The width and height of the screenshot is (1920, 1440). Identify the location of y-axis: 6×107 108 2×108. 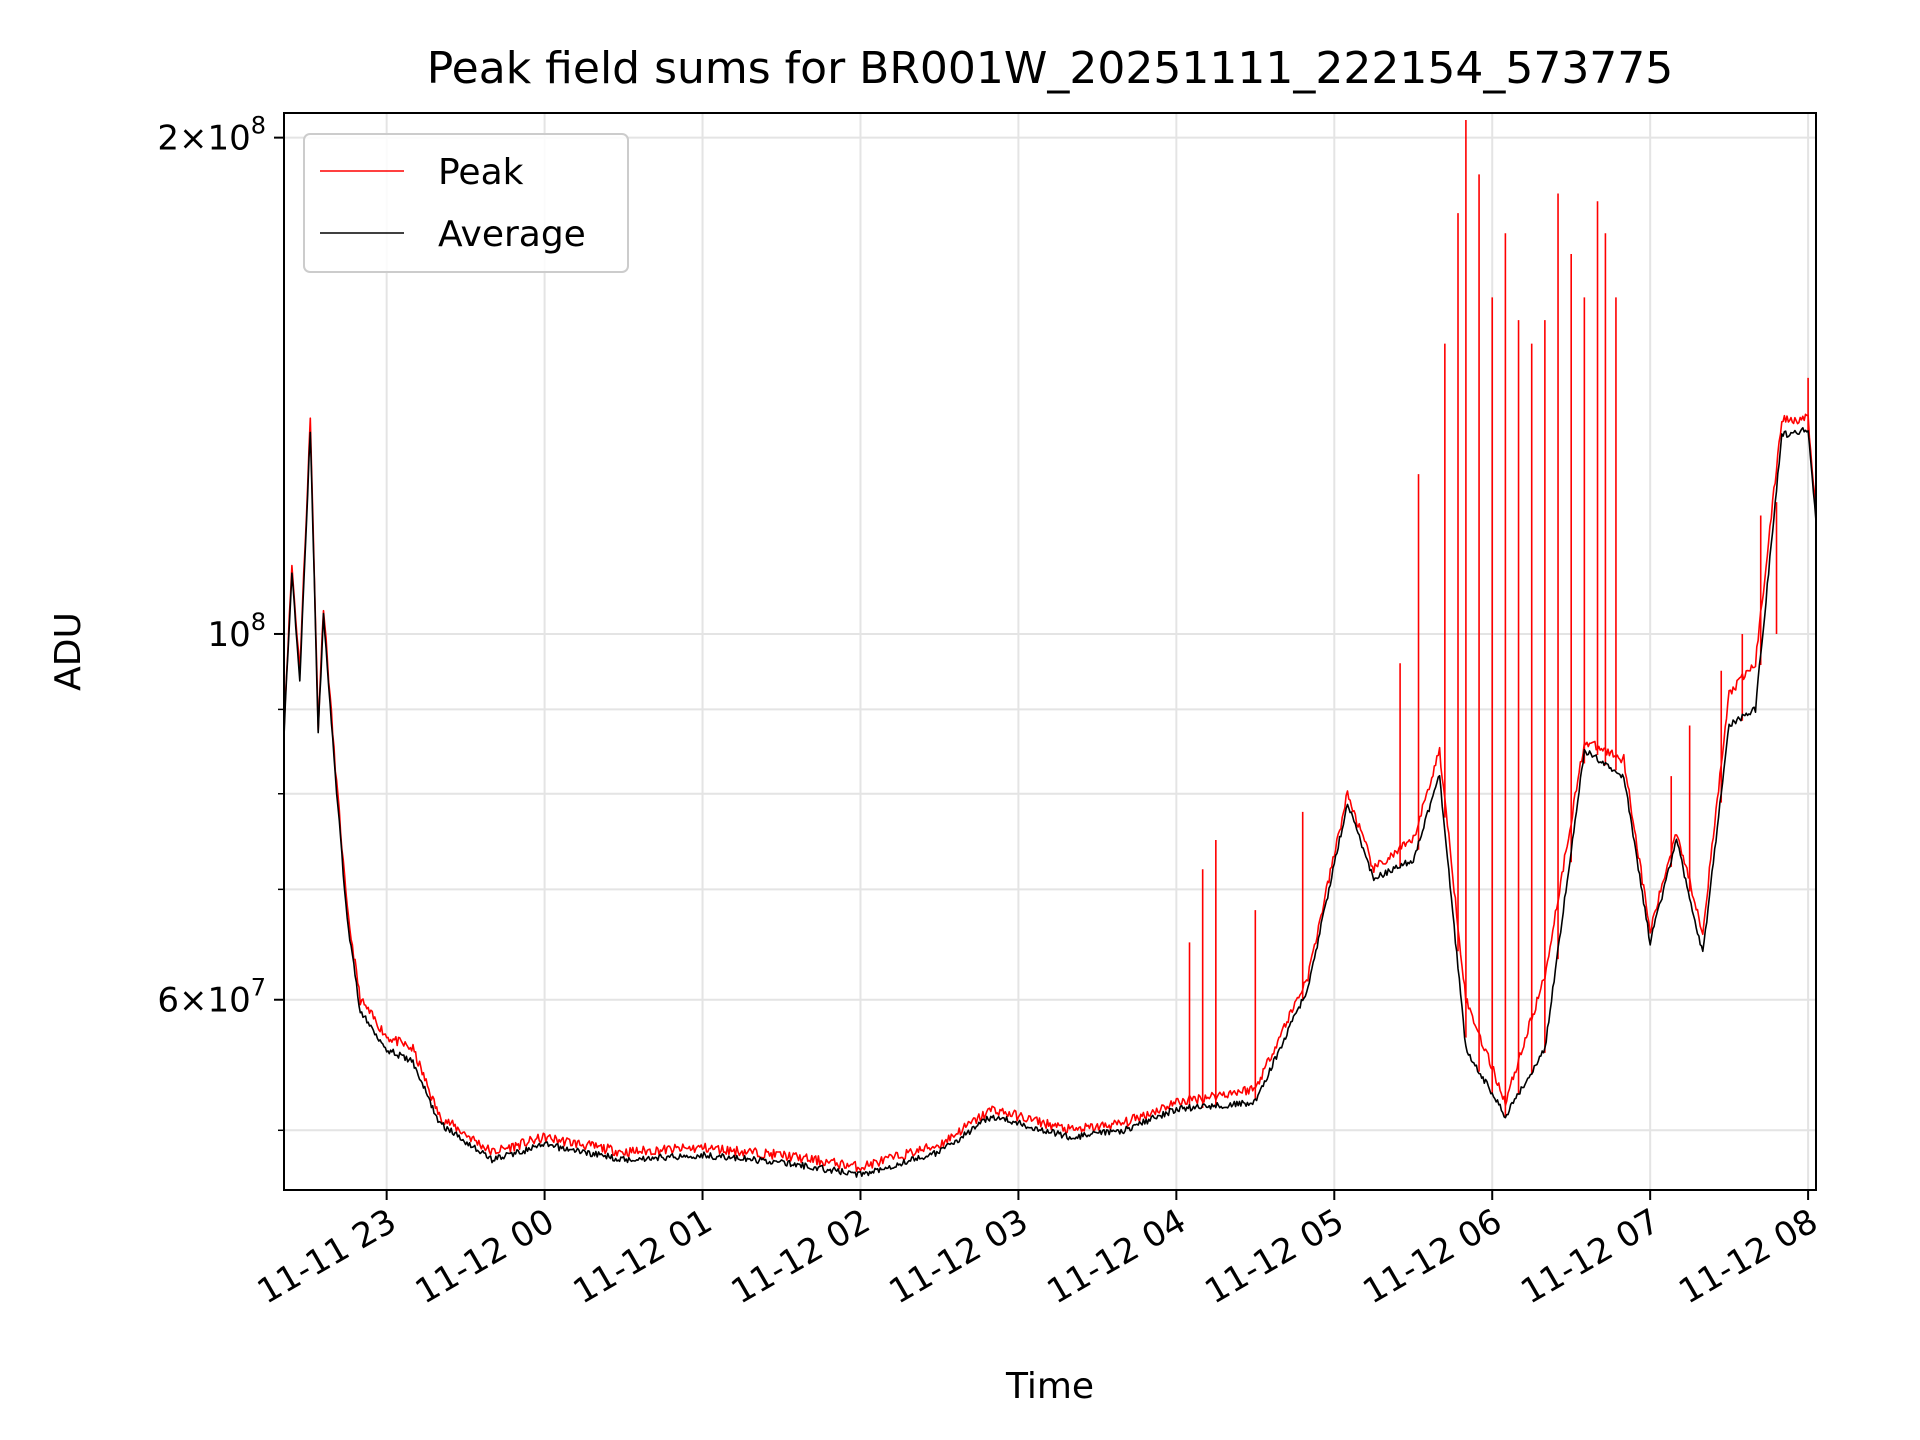
(220, 622).